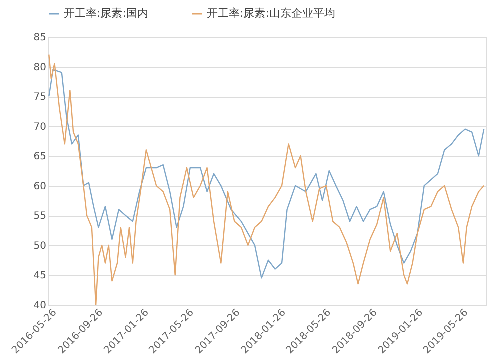  Describe the element at coordinates (40, 127) in the screenshot. I see `y-tick-label: 70` at that location.